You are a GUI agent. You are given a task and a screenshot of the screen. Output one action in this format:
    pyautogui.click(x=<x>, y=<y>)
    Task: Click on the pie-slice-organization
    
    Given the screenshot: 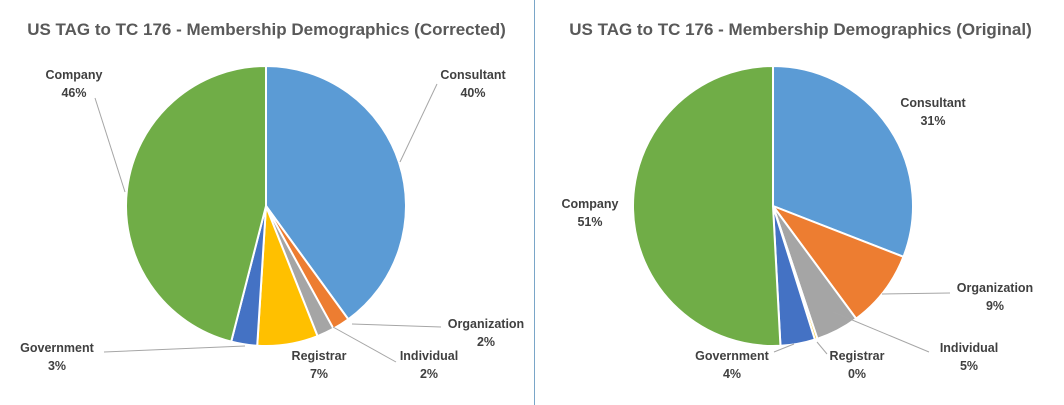 What is the action you would take?
    pyautogui.click(x=837, y=262)
    